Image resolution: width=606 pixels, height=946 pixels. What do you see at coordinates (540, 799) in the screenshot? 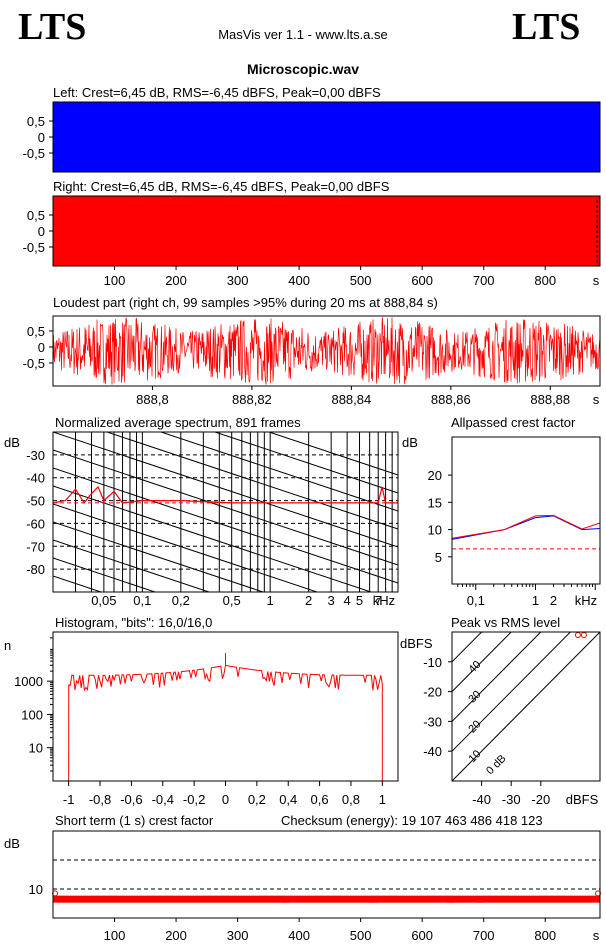
I see `peak-rms-xtick-label: -20` at bounding box center [540, 799].